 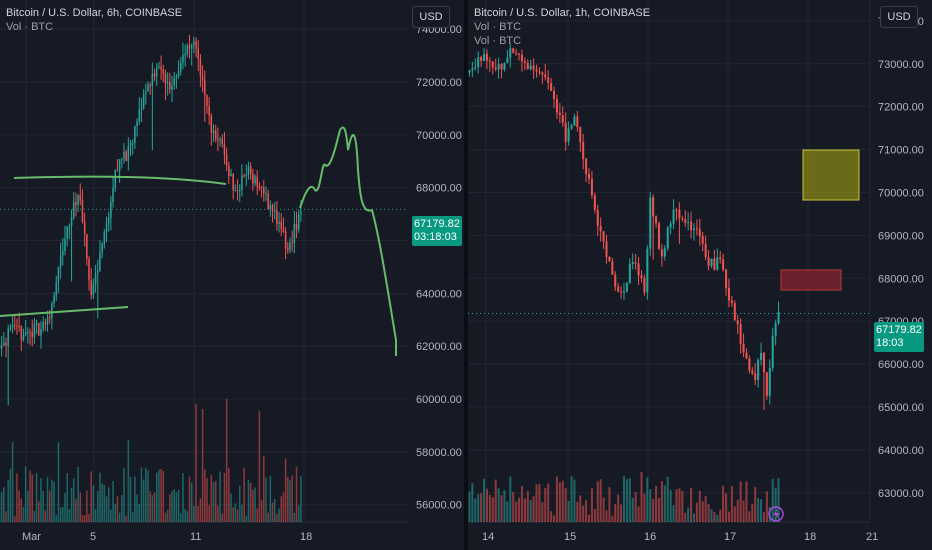 What do you see at coordinates (730, 537) in the screenshot?
I see `x-tick-label: 17` at bounding box center [730, 537].